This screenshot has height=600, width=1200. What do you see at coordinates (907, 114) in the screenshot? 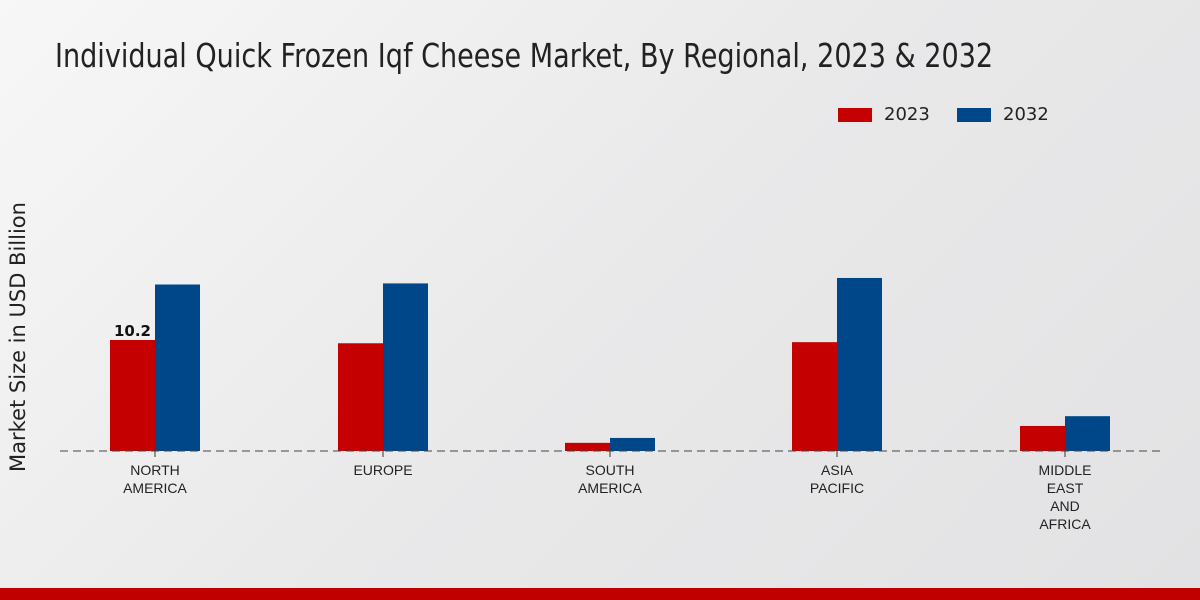
I see `legend-label-2023: 2023` at bounding box center [907, 114].